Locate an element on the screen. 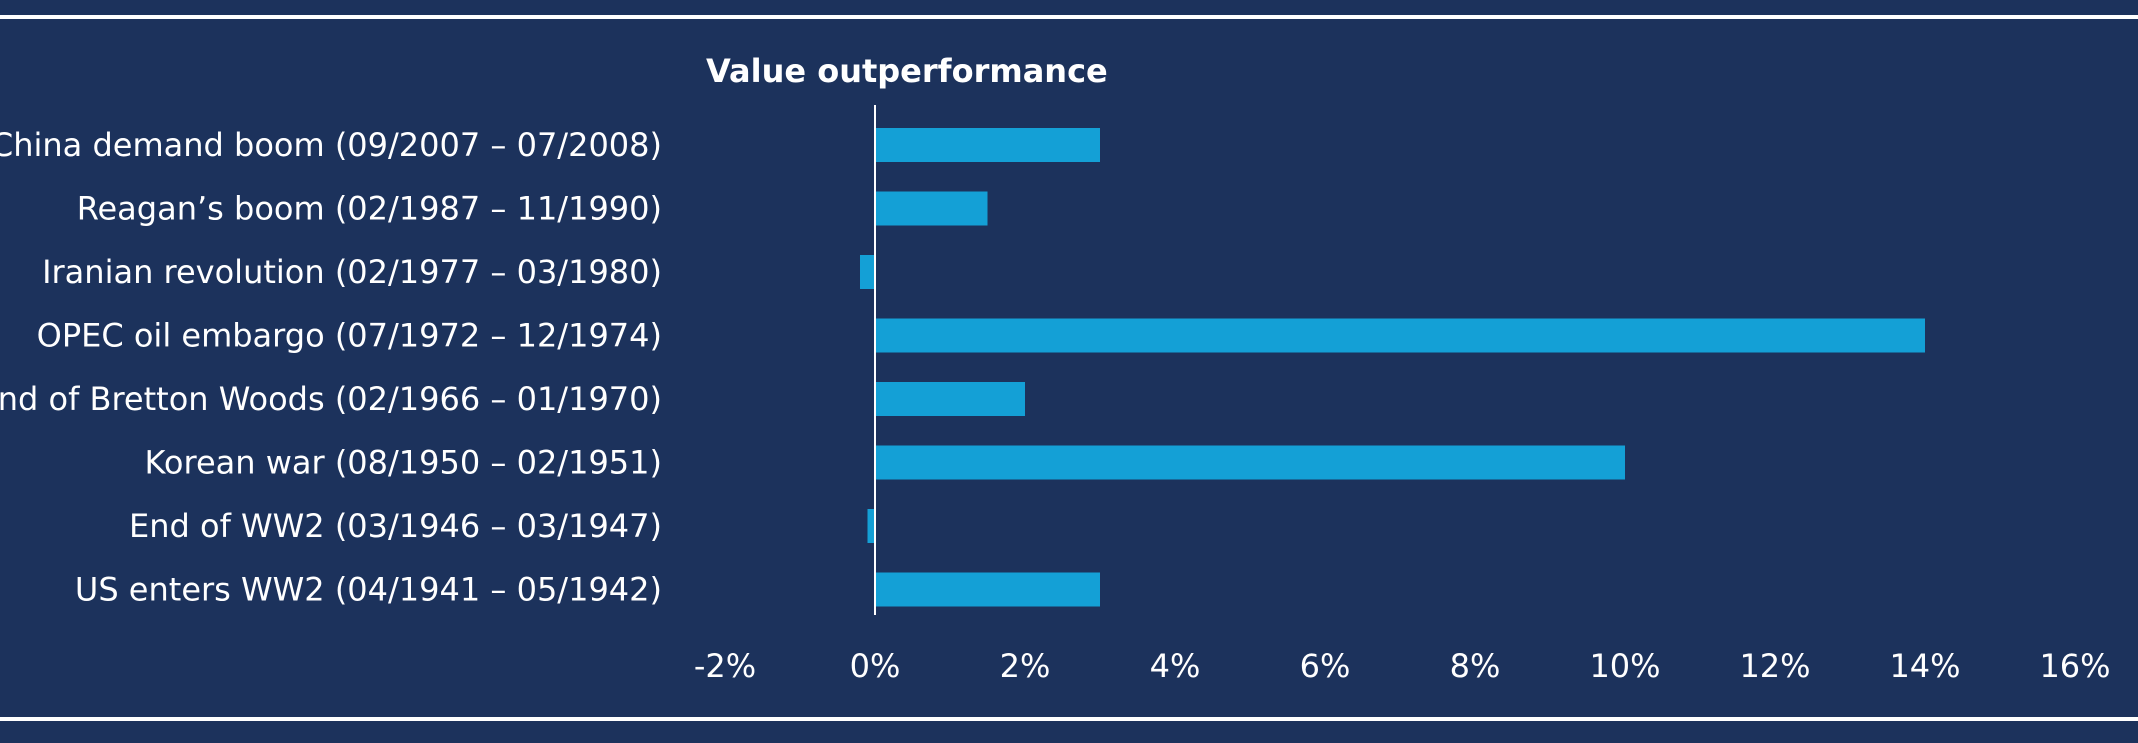 The image size is (2138, 743). x-tick-label: 12% is located at coordinates (1774, 666).